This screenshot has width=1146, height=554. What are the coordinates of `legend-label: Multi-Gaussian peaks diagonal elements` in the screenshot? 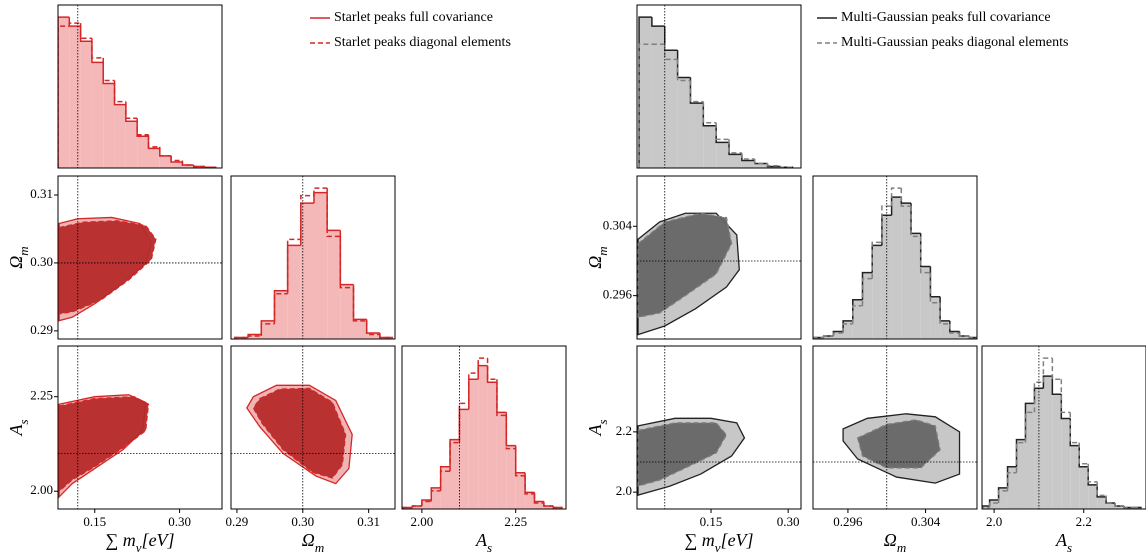 It's located at (954, 42).